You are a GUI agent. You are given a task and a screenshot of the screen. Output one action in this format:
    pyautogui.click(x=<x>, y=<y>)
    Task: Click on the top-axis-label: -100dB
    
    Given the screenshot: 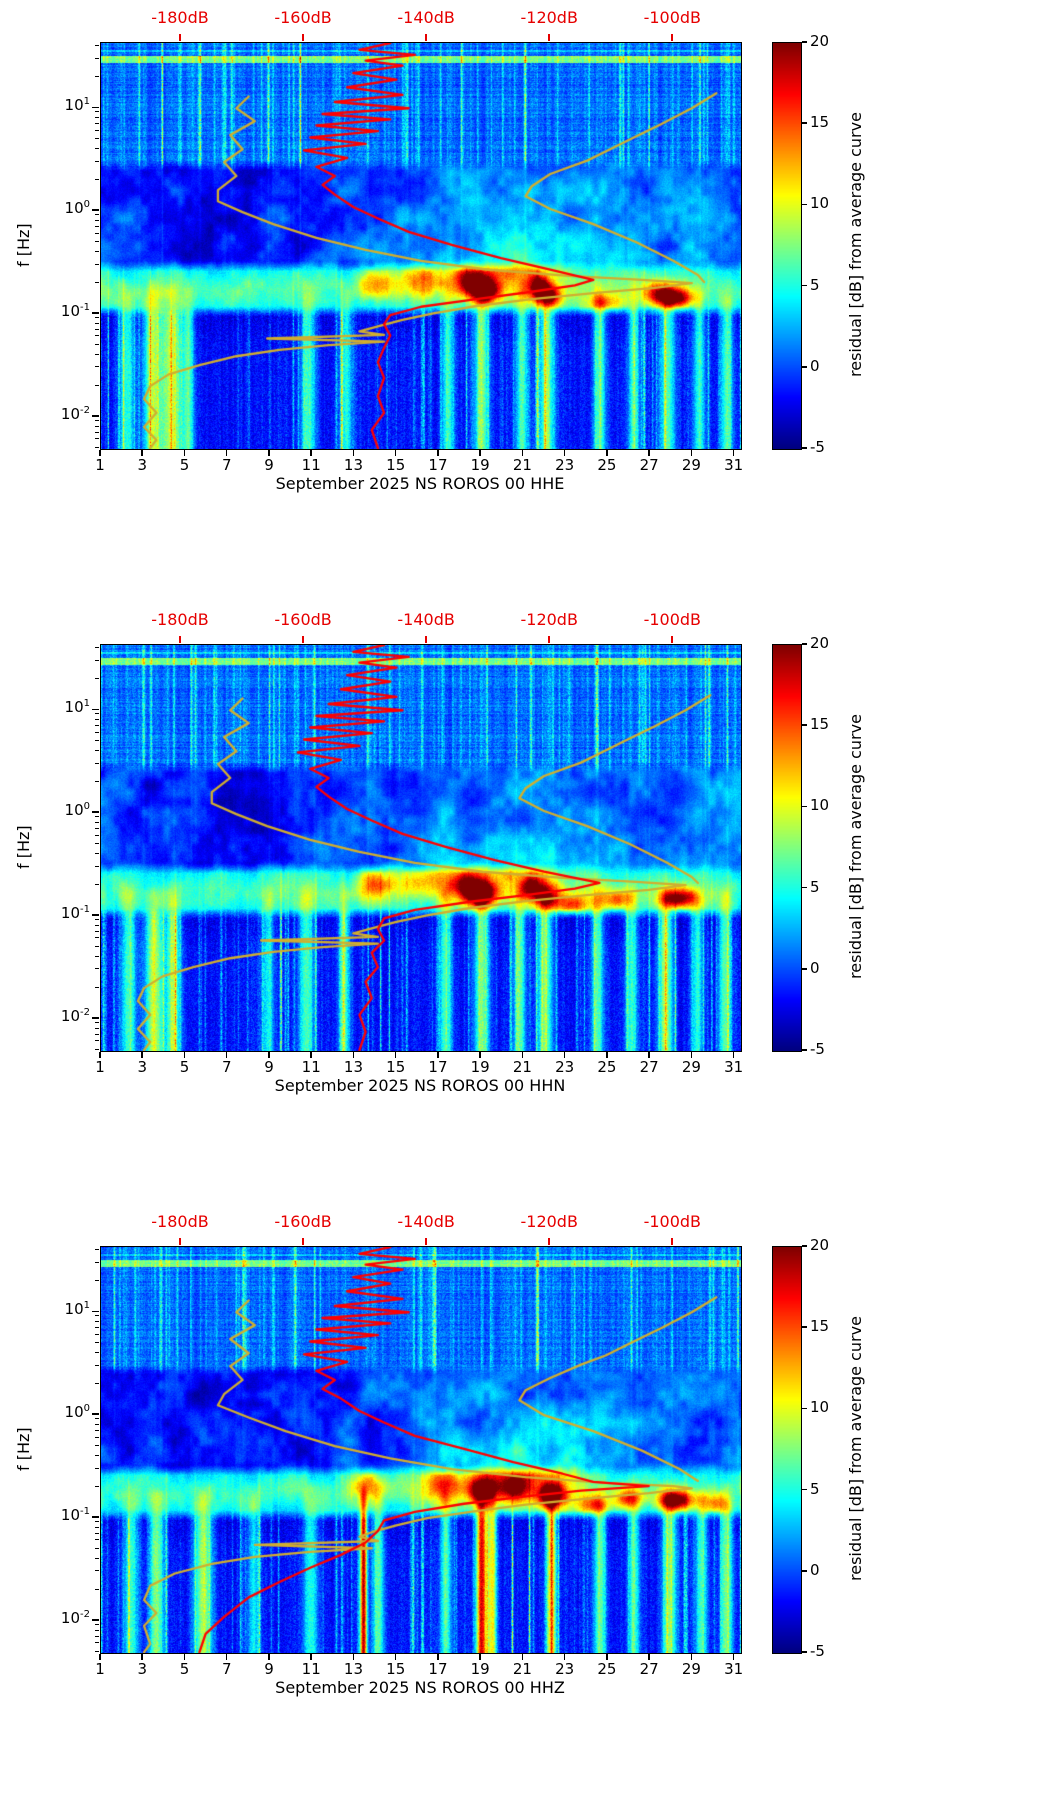 What is the action you would take?
    pyautogui.click(x=672, y=619)
    